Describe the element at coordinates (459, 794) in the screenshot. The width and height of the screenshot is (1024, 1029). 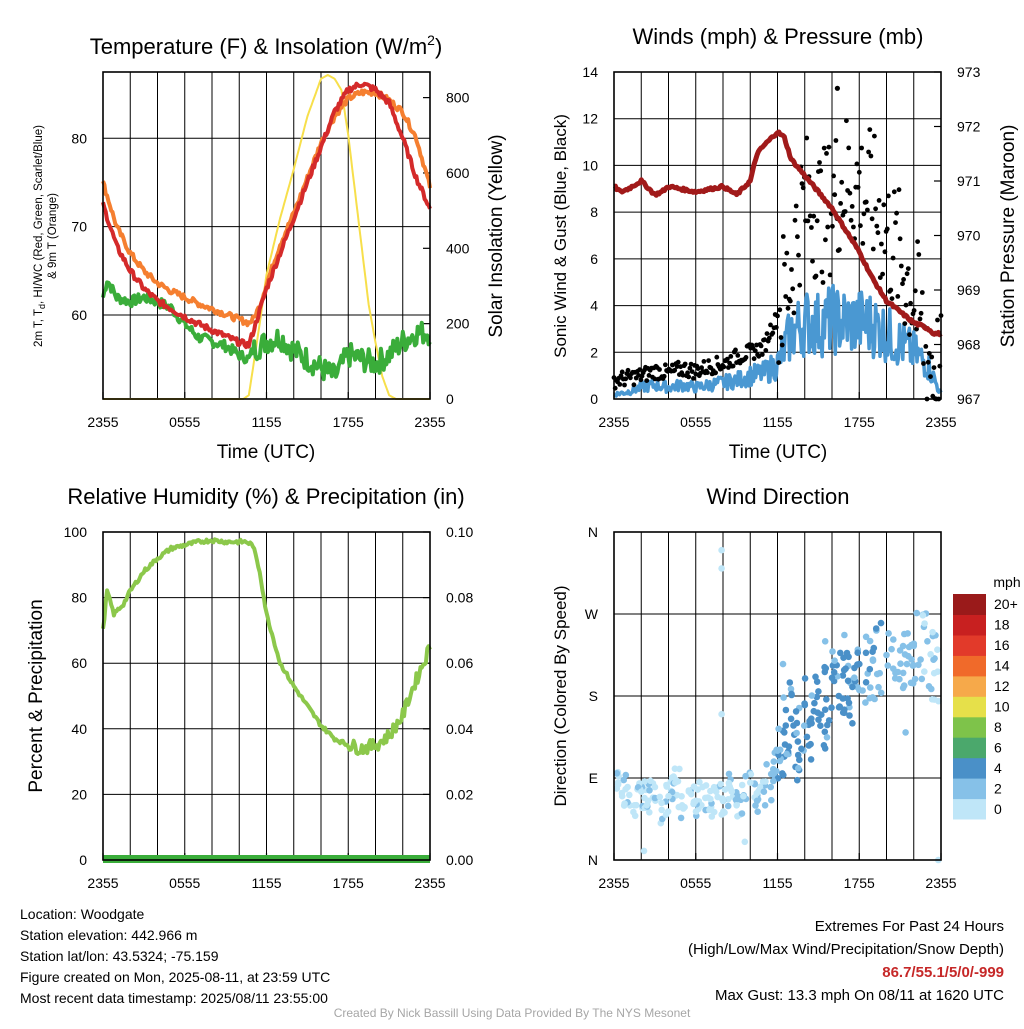
I see `y2-tick-label: 0.02` at that location.